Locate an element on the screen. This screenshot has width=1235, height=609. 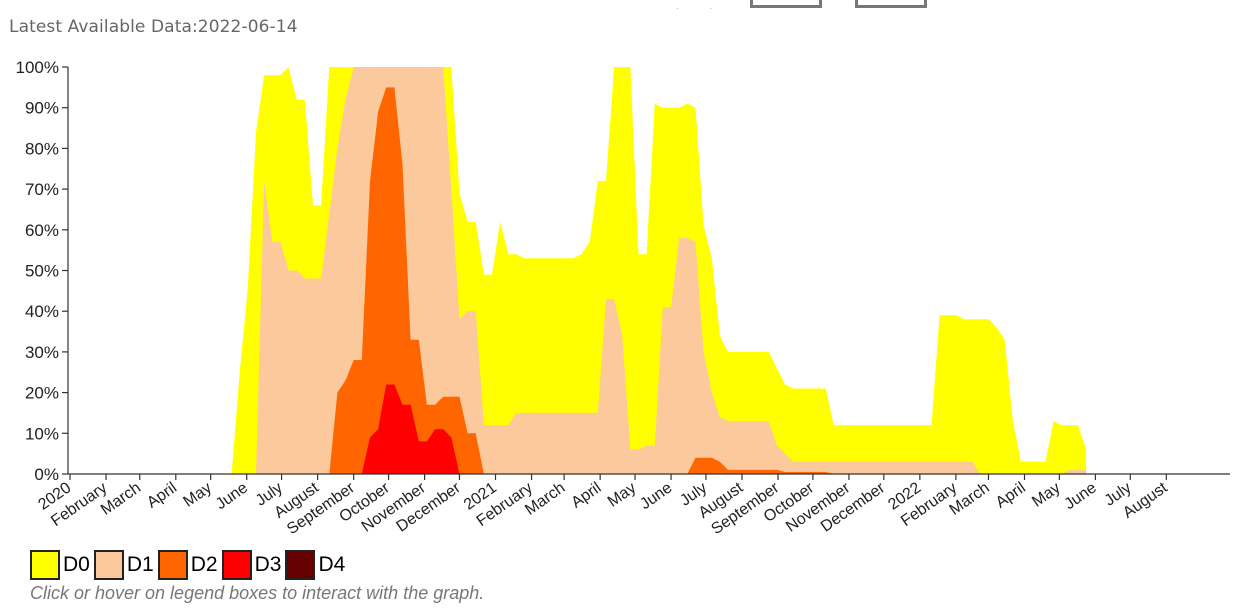
y-tick-label: 60% is located at coordinates (42, 230).